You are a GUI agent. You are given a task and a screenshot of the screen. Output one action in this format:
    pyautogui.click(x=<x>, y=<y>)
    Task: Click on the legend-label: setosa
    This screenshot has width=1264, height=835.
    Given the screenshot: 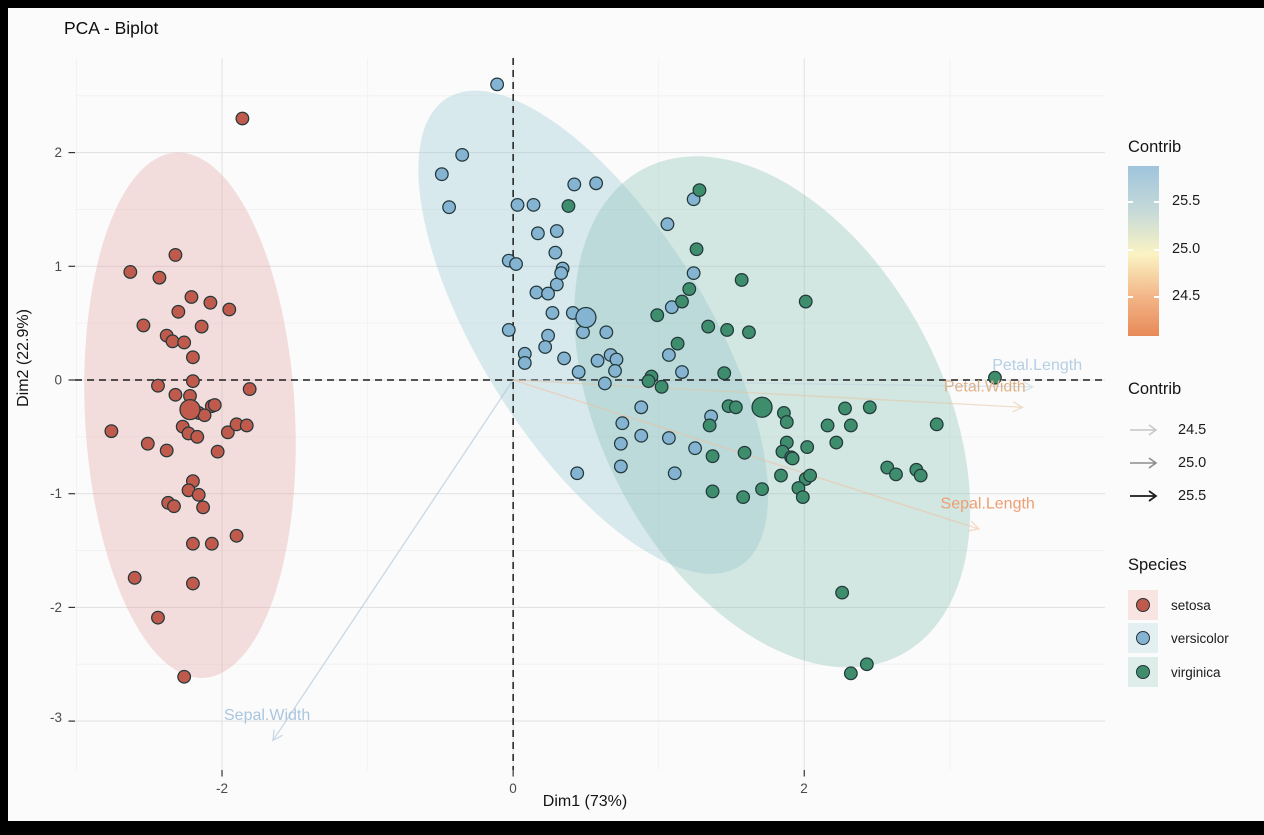 What is the action you would take?
    pyautogui.click(x=1191, y=605)
    